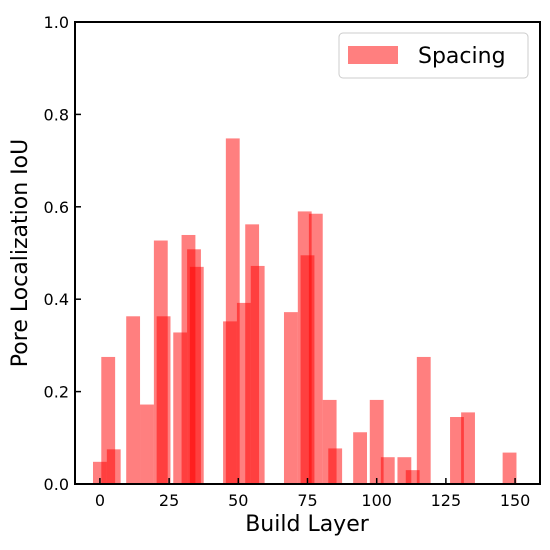  I want to click on x-tick-label: 150, so click(515, 500).